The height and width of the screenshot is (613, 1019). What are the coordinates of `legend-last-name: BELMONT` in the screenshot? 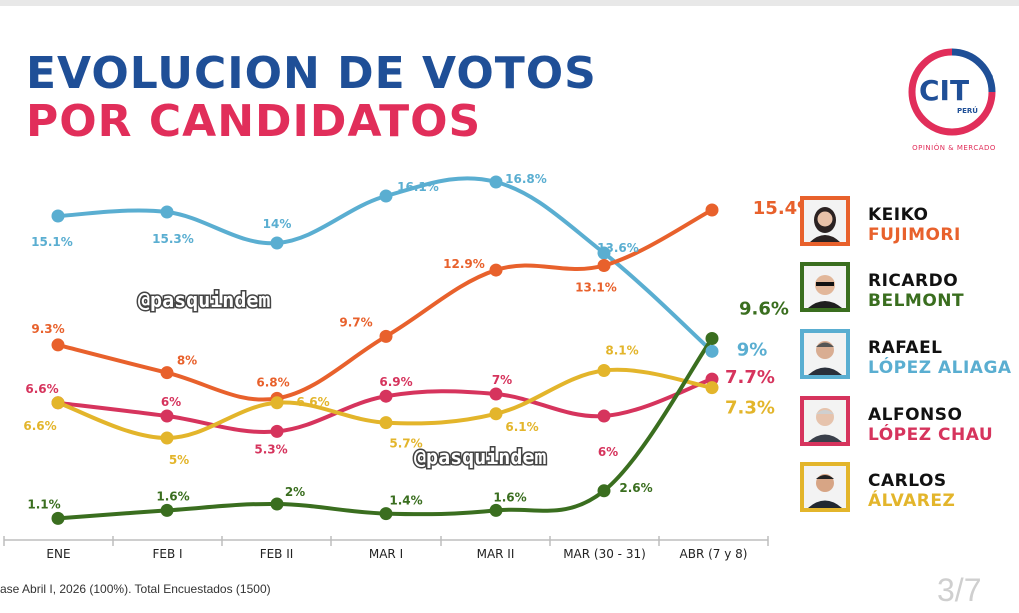 It's located at (916, 301).